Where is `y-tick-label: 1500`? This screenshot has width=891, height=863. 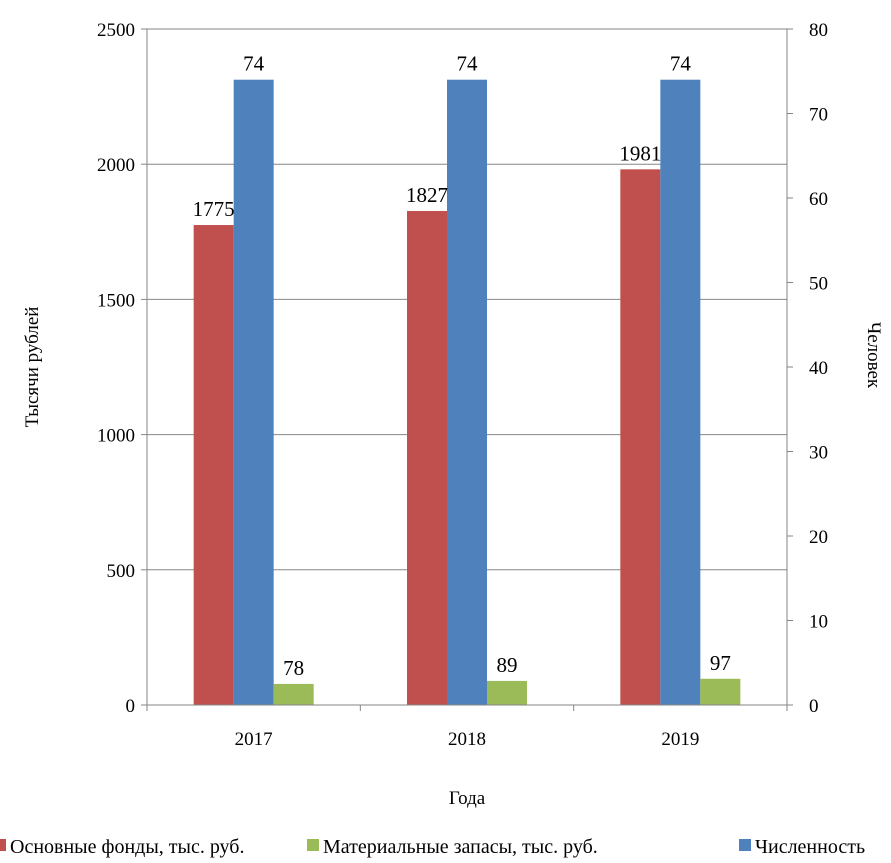
y-tick-label: 1500 is located at coordinates (116, 300).